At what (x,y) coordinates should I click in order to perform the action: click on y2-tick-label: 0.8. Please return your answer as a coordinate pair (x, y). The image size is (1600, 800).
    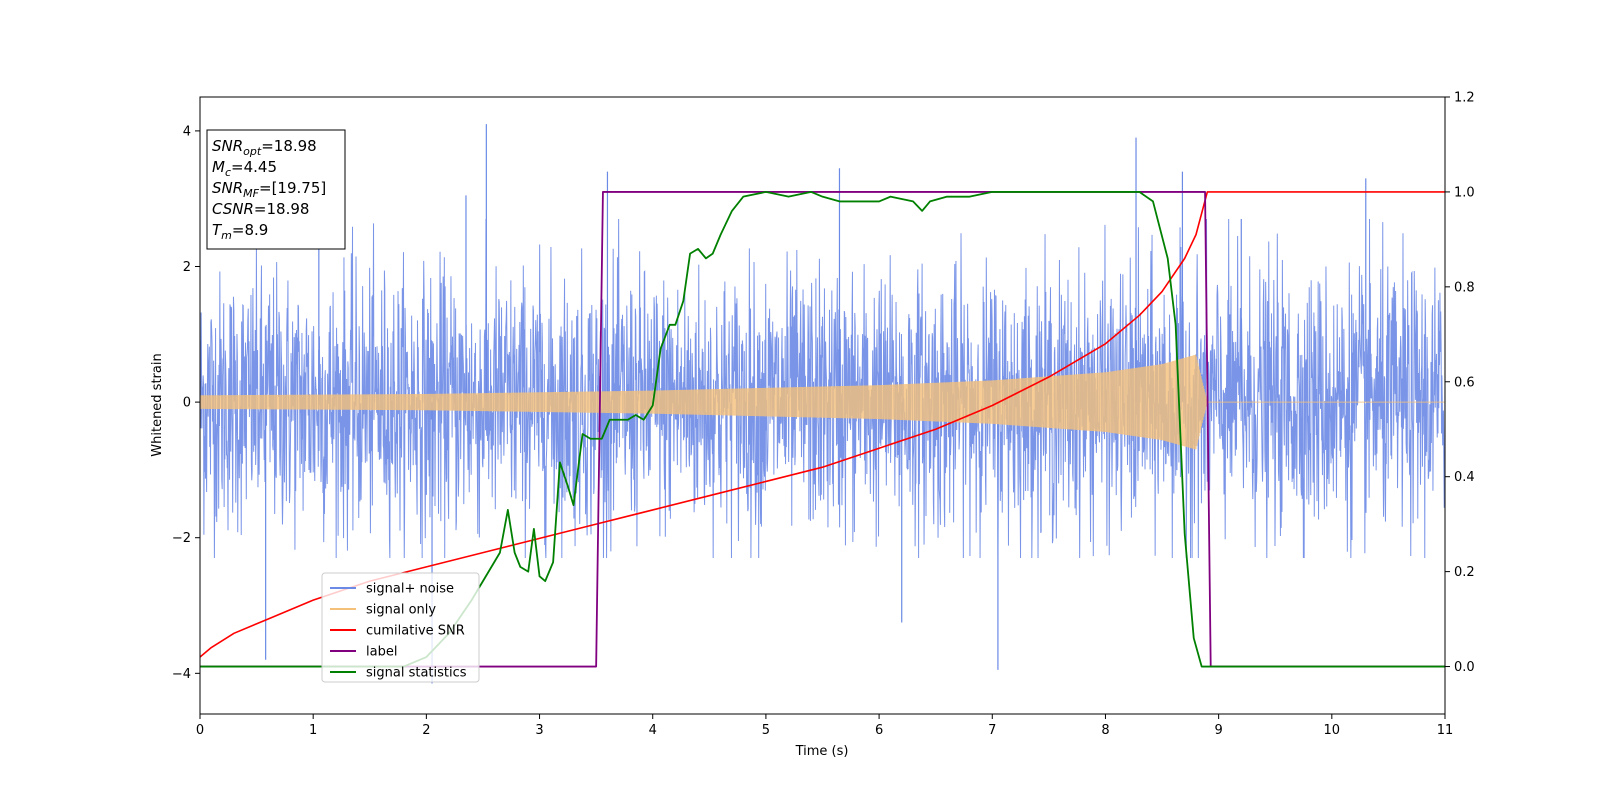
    Looking at the image, I should click on (1464, 287).